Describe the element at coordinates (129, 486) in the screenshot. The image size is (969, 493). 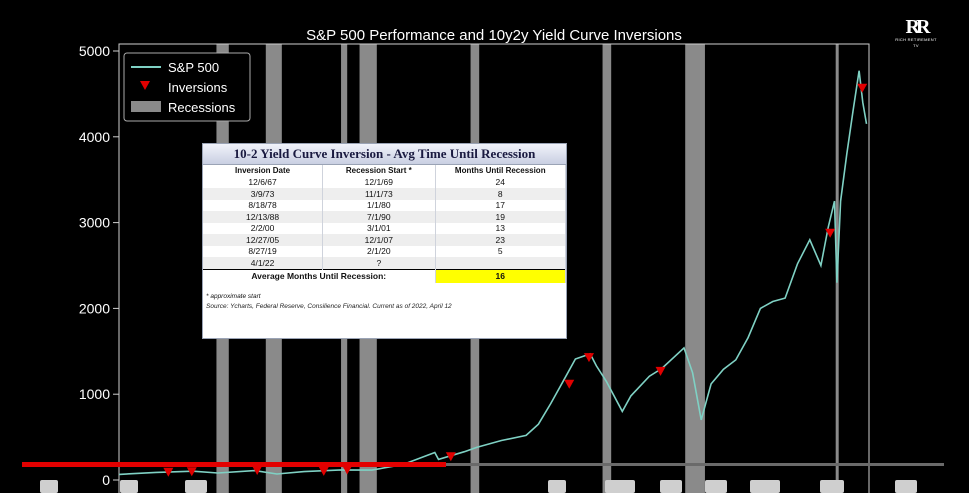
I see `next-icon` at that location.